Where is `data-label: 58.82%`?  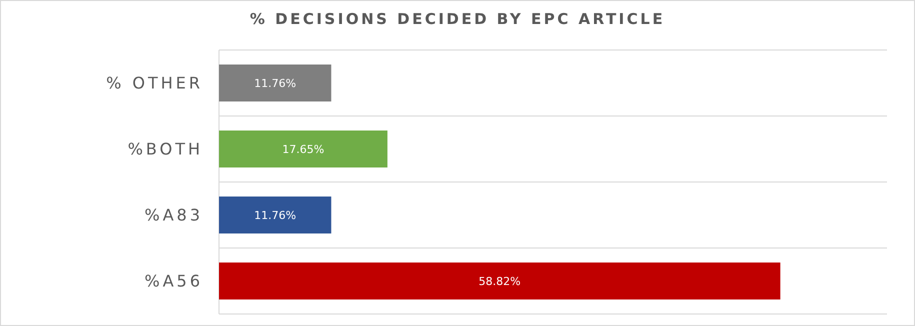 data-label: 58.82% is located at coordinates (499, 281).